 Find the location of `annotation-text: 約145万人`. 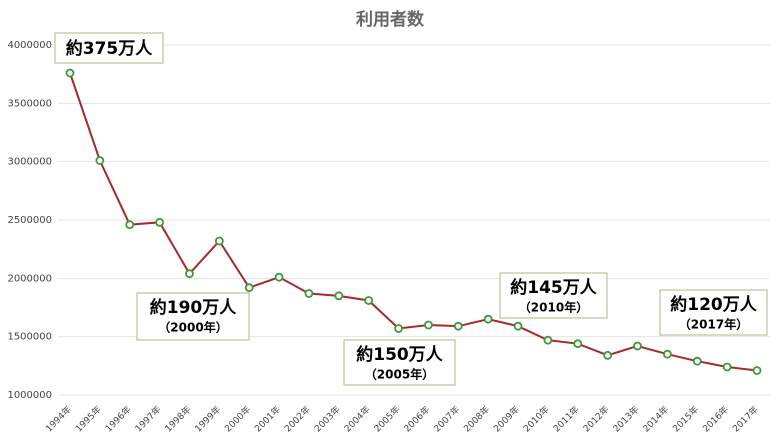

annotation-text: 約145万人 is located at coordinates (553, 287).